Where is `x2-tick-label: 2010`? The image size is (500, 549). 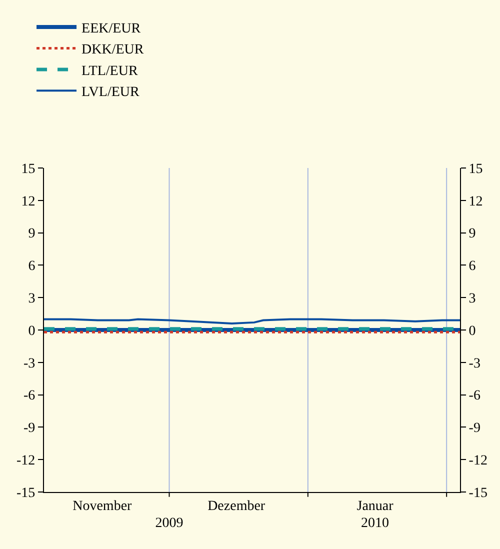
x2-tick-label: 2010 is located at coordinates (375, 523).